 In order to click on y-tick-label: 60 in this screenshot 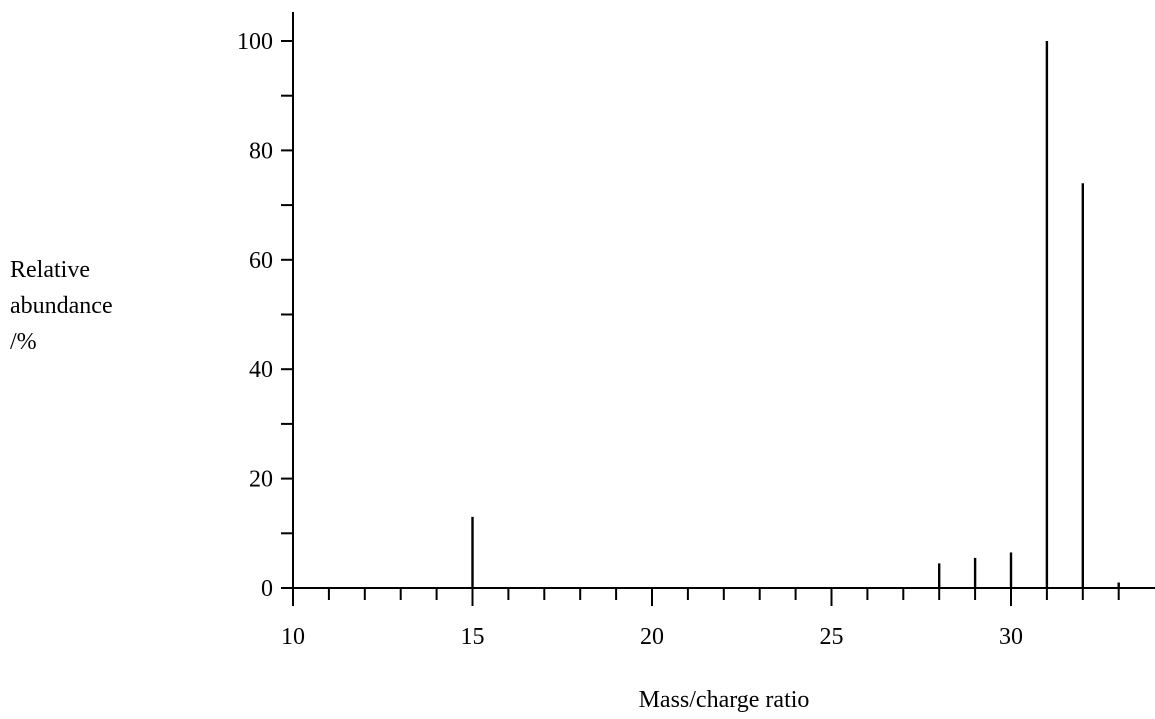, I will do `click(261, 261)`.